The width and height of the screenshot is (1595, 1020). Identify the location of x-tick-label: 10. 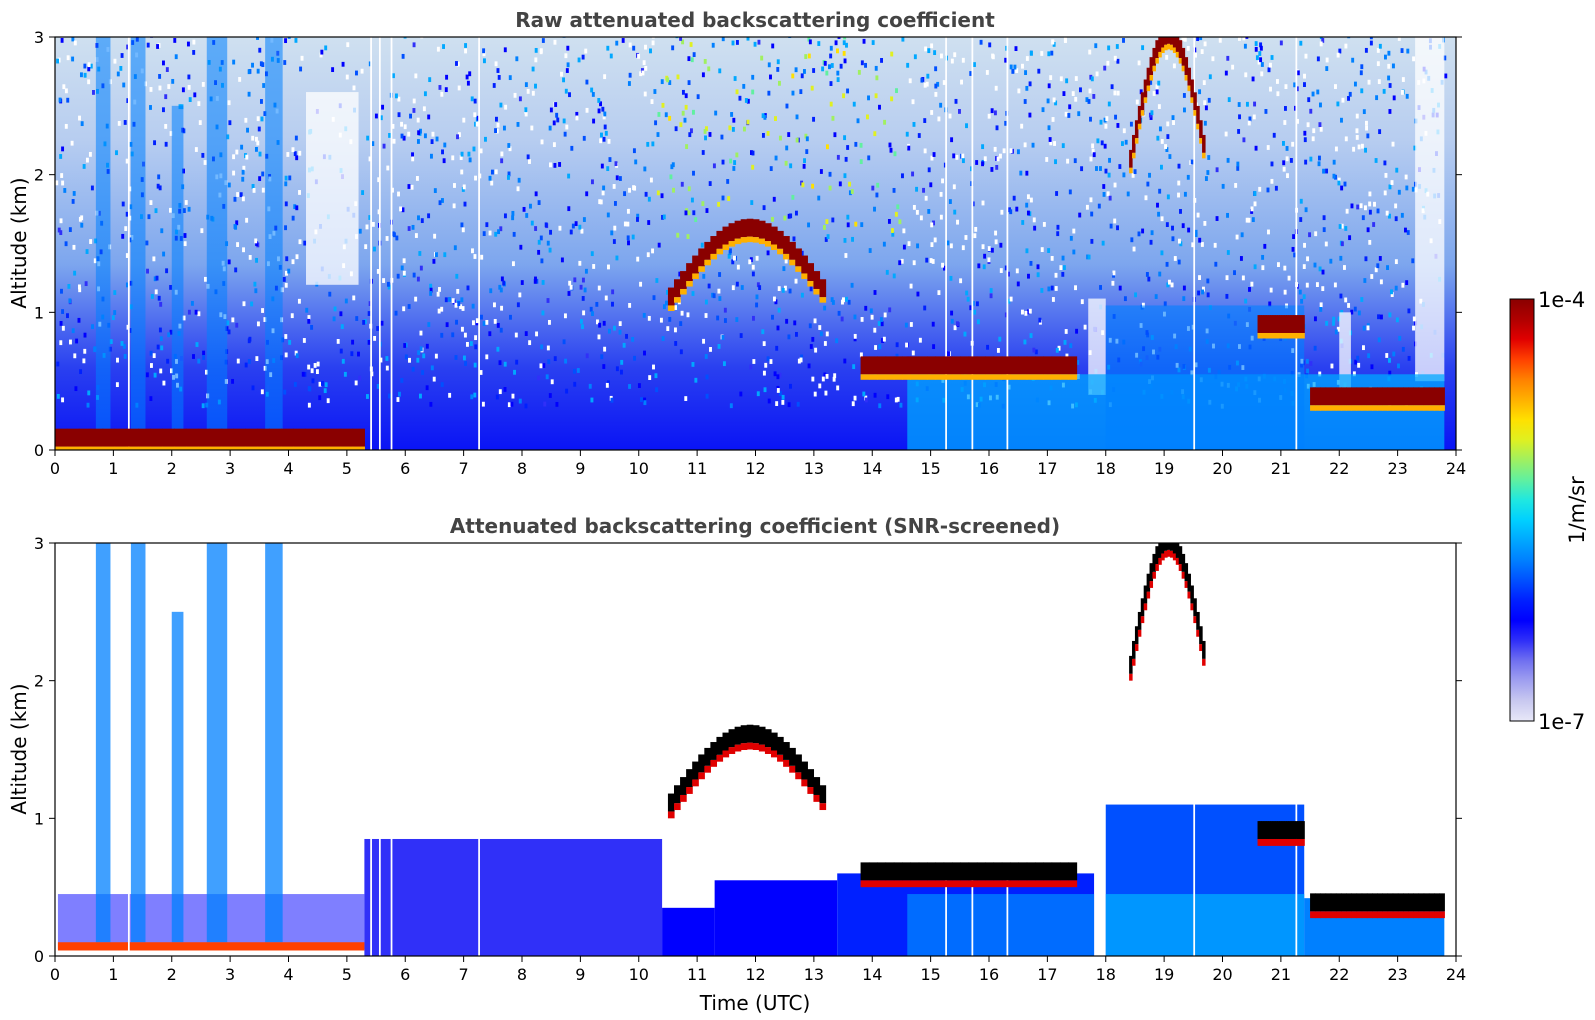
(639, 974).